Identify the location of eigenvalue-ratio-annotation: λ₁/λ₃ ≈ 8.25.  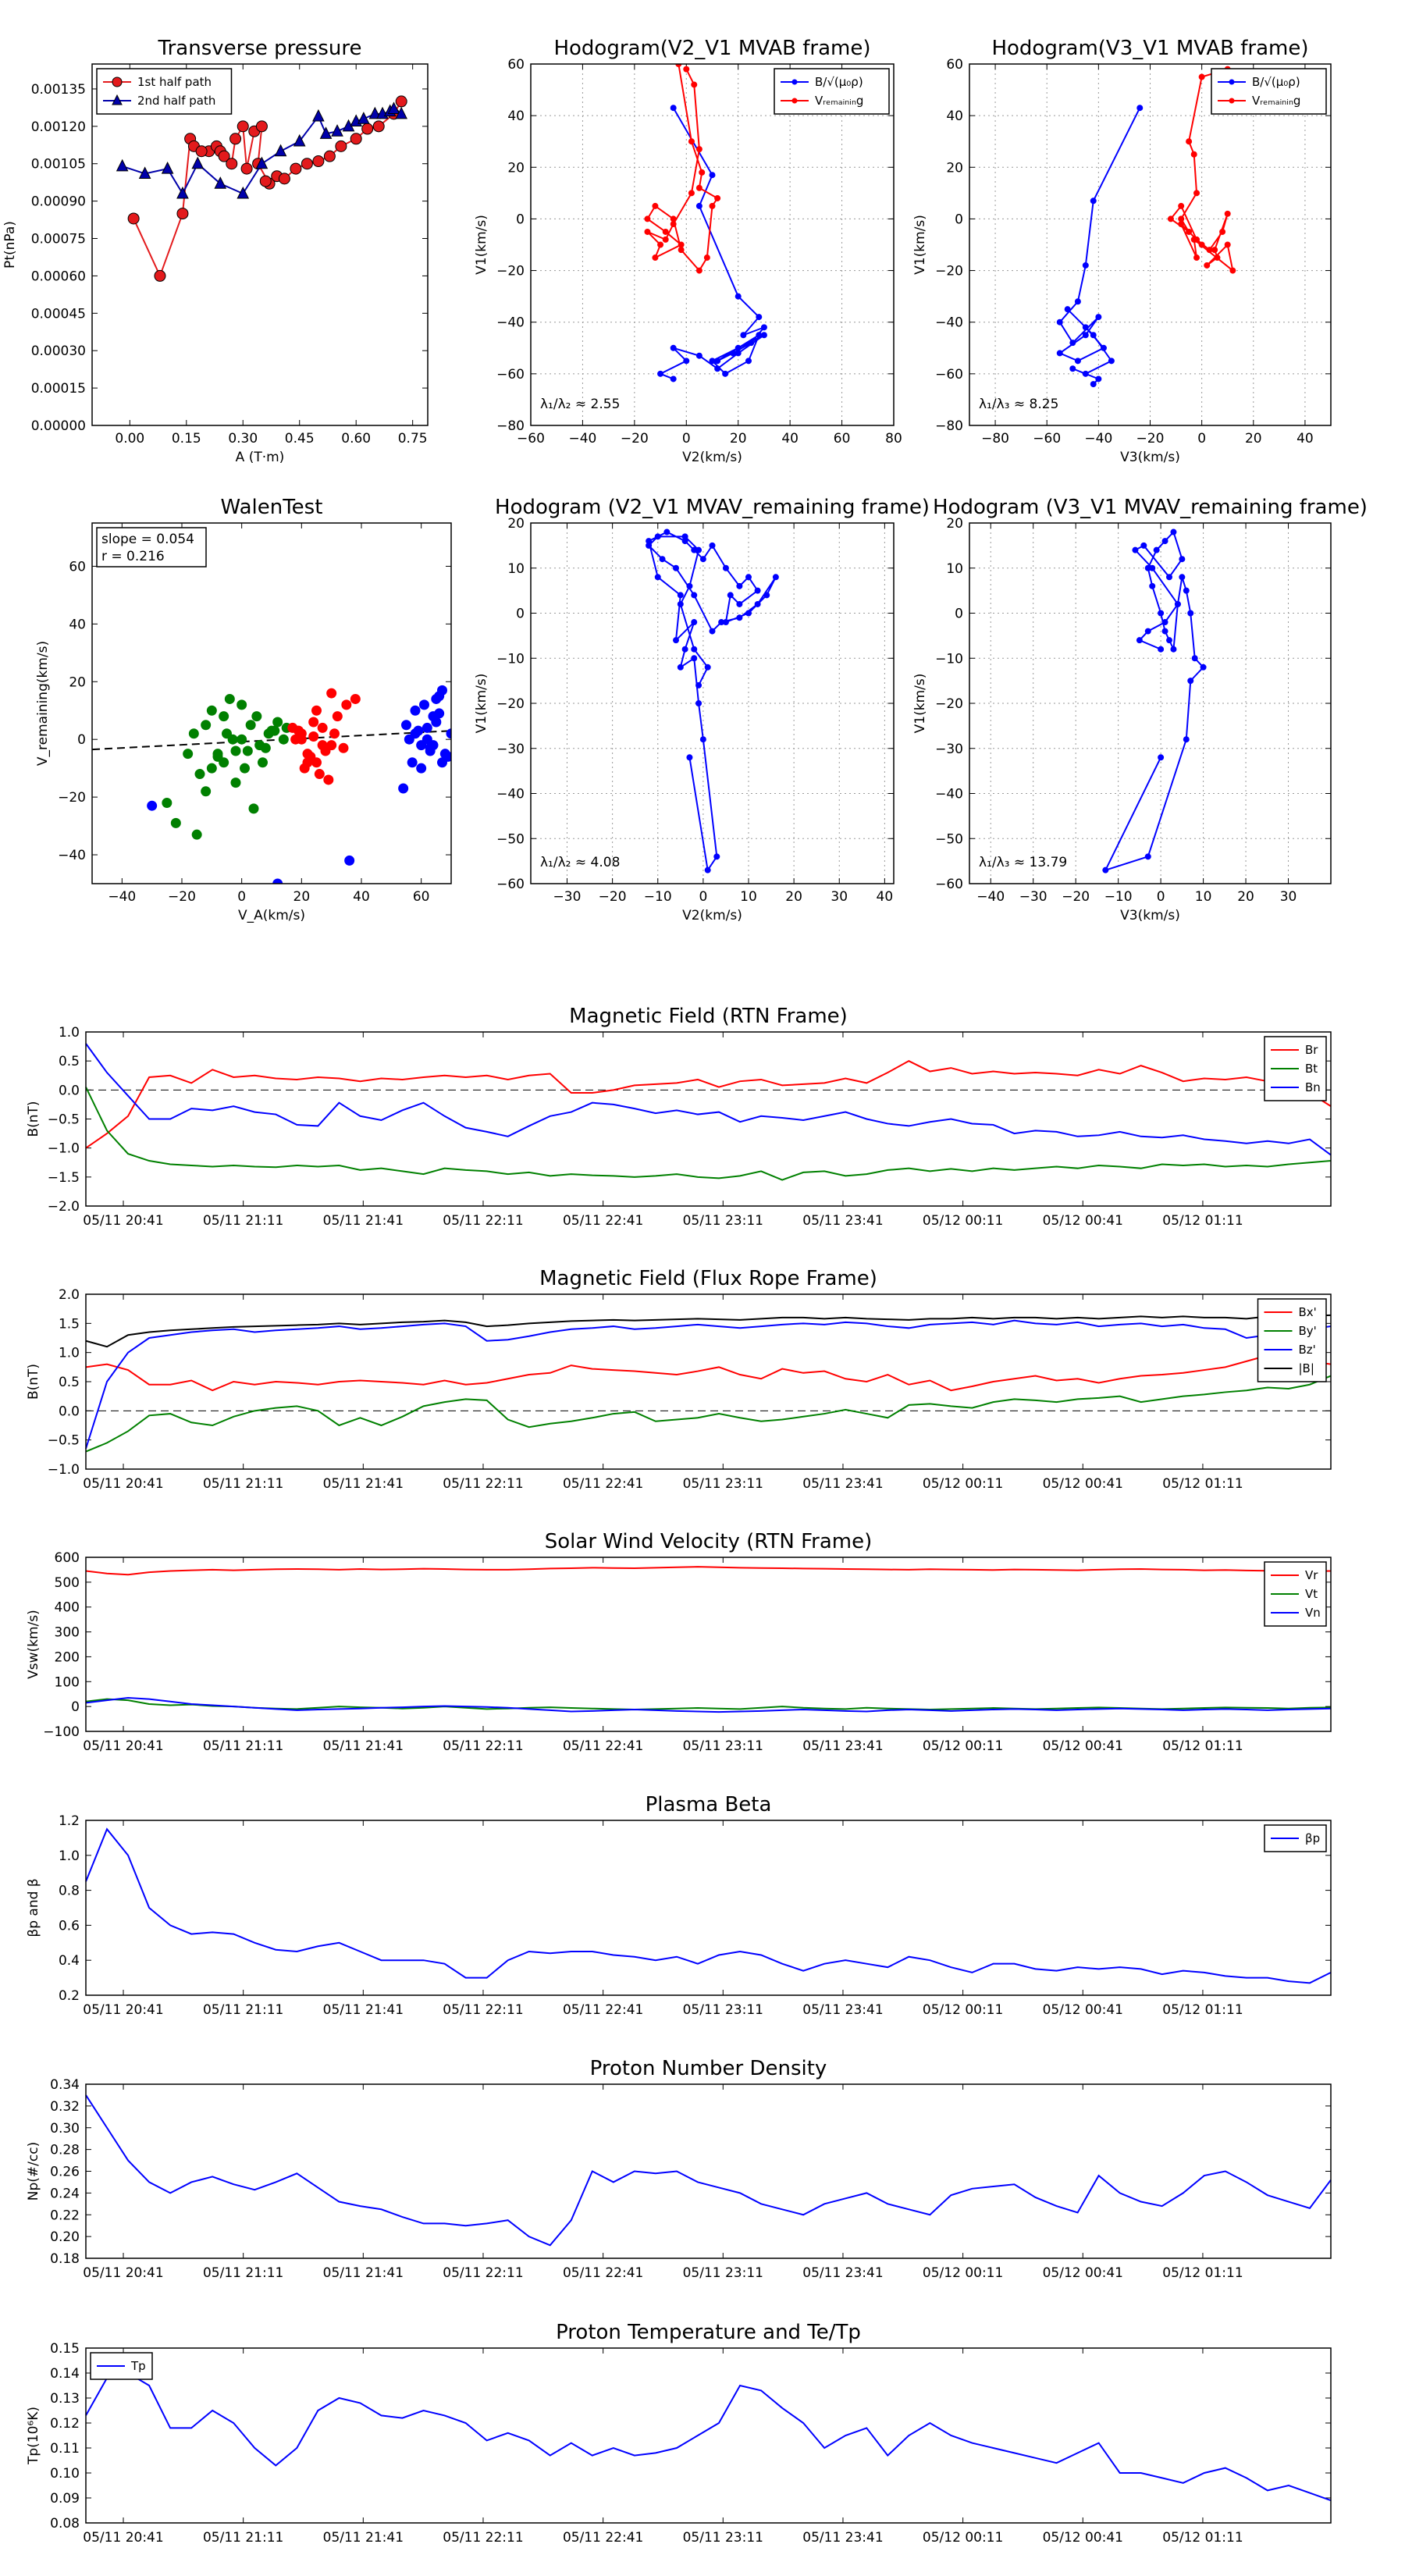
(1019, 404).